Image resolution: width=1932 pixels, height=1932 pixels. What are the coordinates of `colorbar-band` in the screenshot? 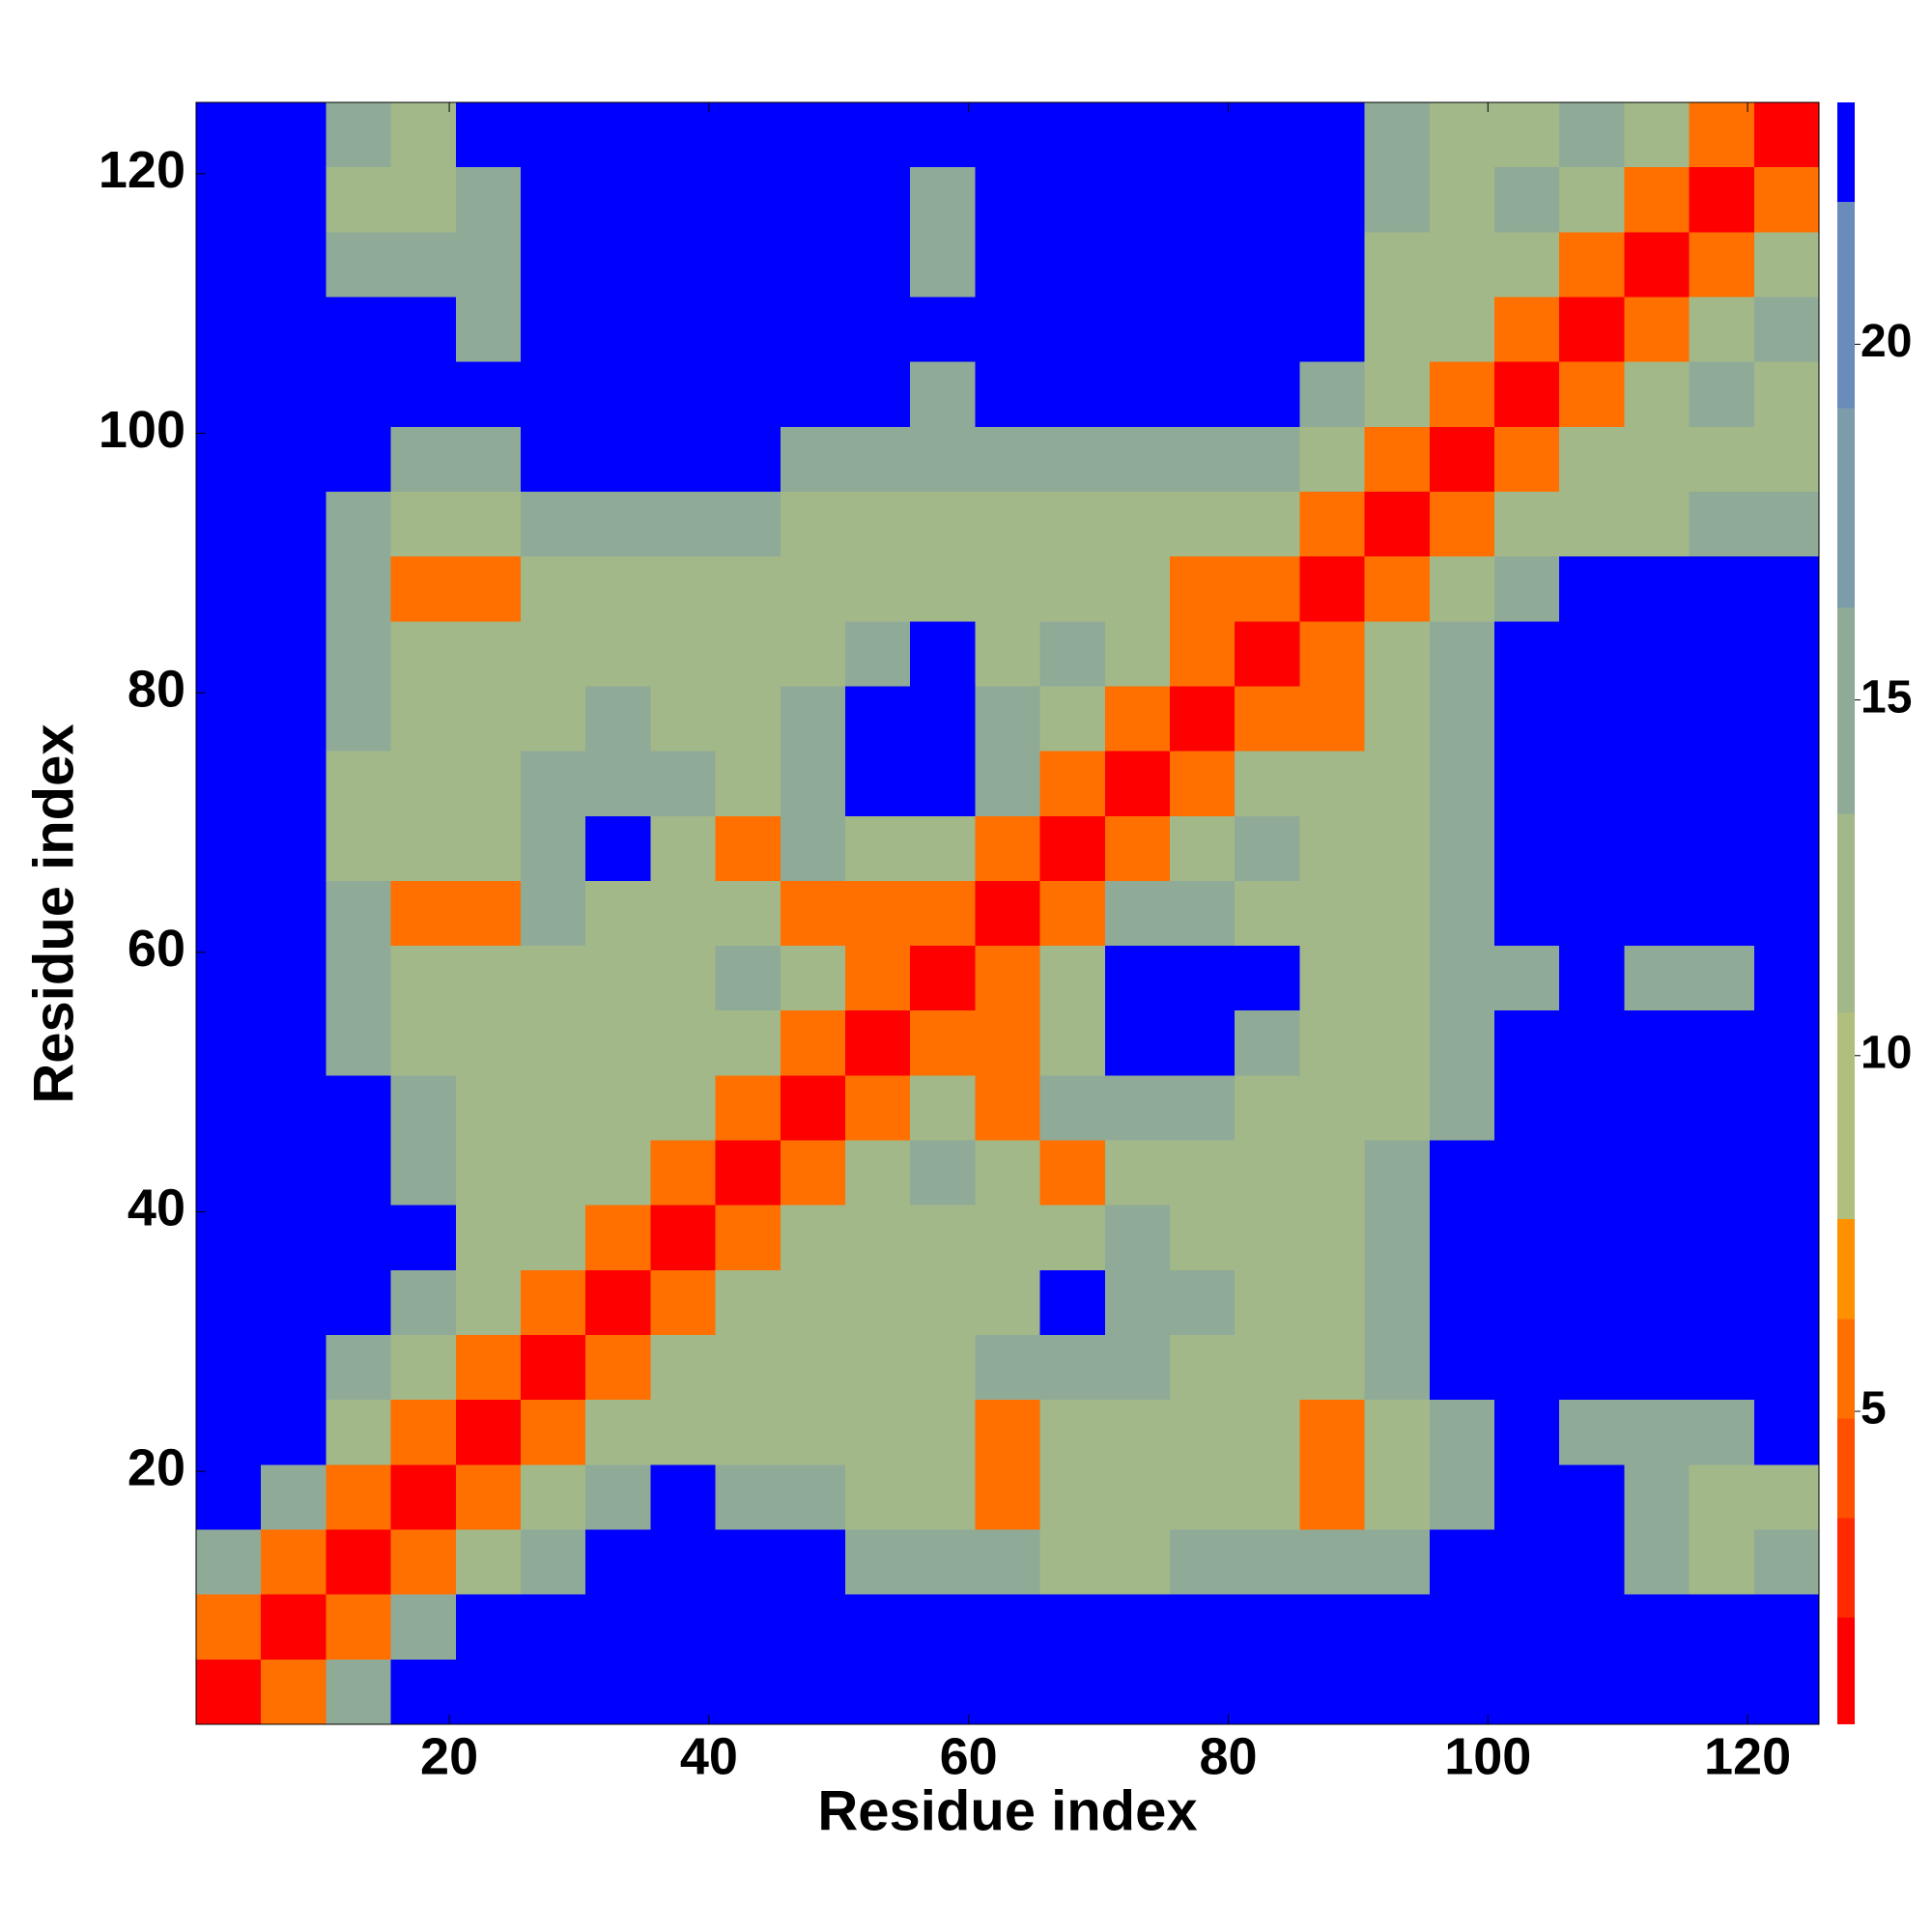 It's located at (1846, 1670).